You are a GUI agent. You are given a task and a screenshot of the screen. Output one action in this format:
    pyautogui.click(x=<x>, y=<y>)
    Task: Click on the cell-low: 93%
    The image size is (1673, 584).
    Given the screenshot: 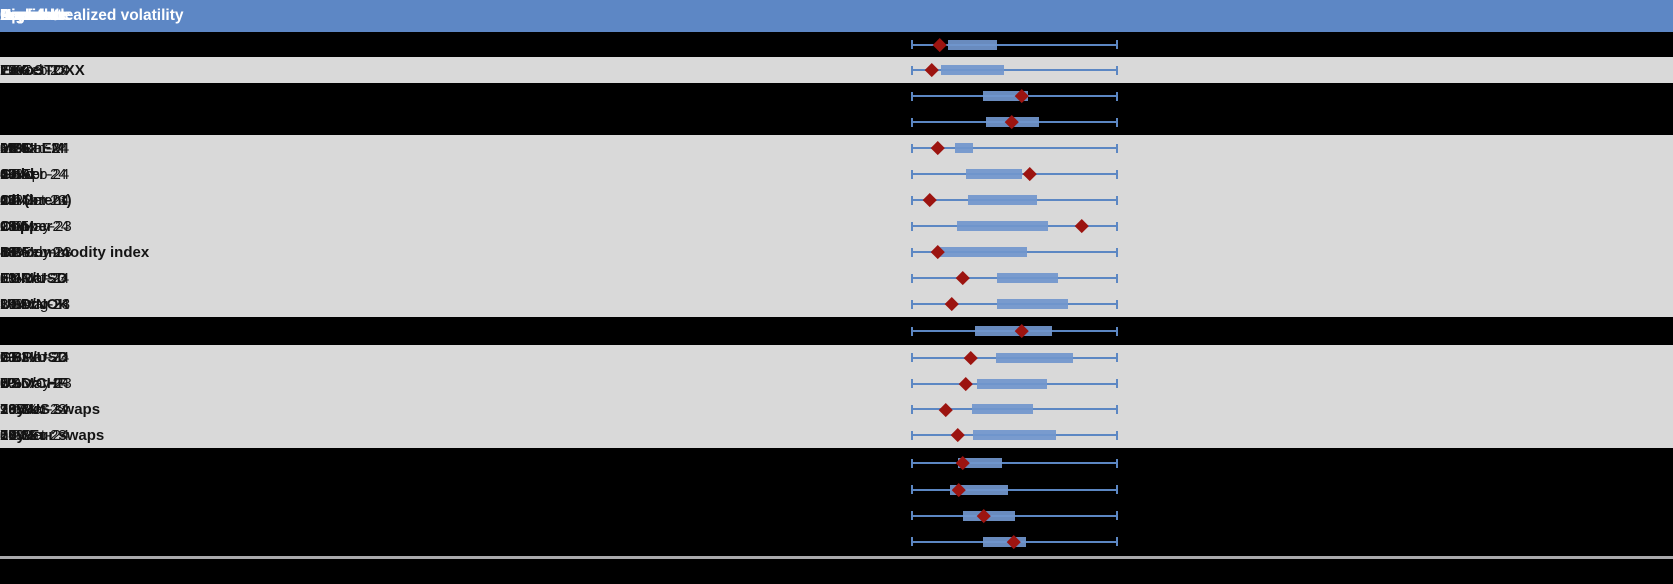 What is the action you would take?
    pyautogui.click(x=15, y=409)
    